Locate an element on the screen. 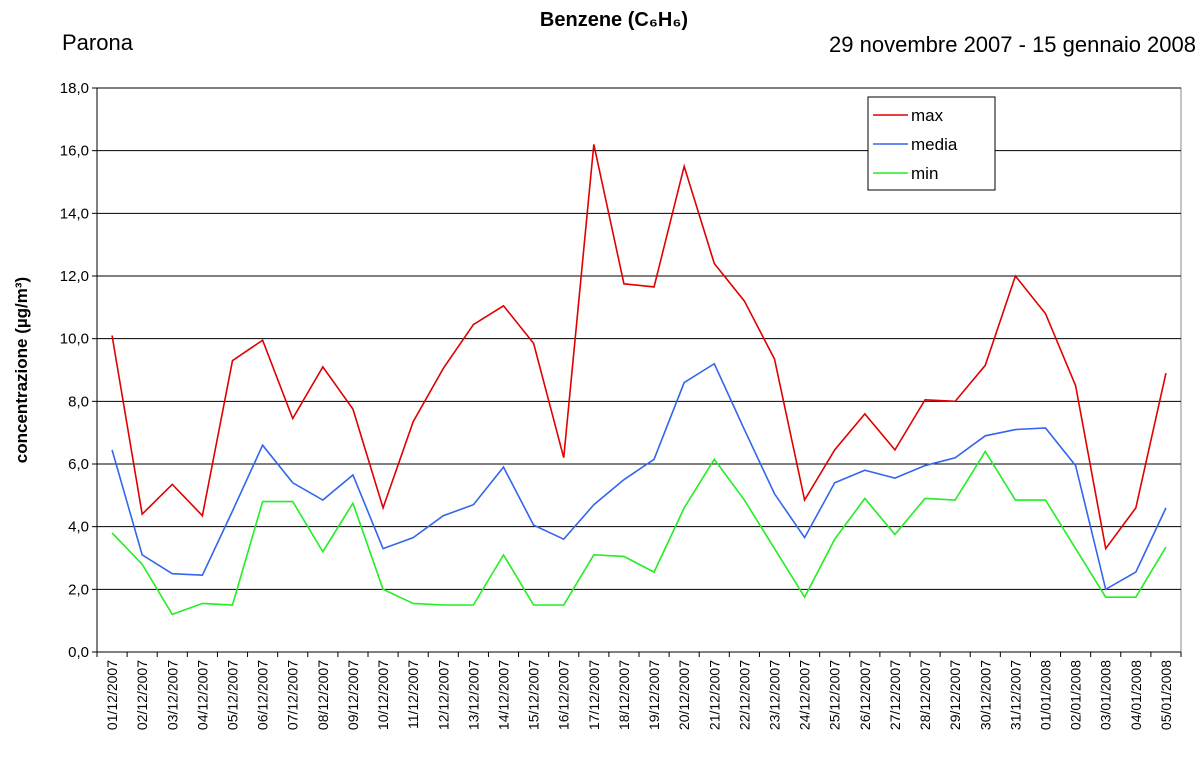 This screenshot has width=1204, height=758. x-tick-label: 27/12/2007 is located at coordinates (895, 695).